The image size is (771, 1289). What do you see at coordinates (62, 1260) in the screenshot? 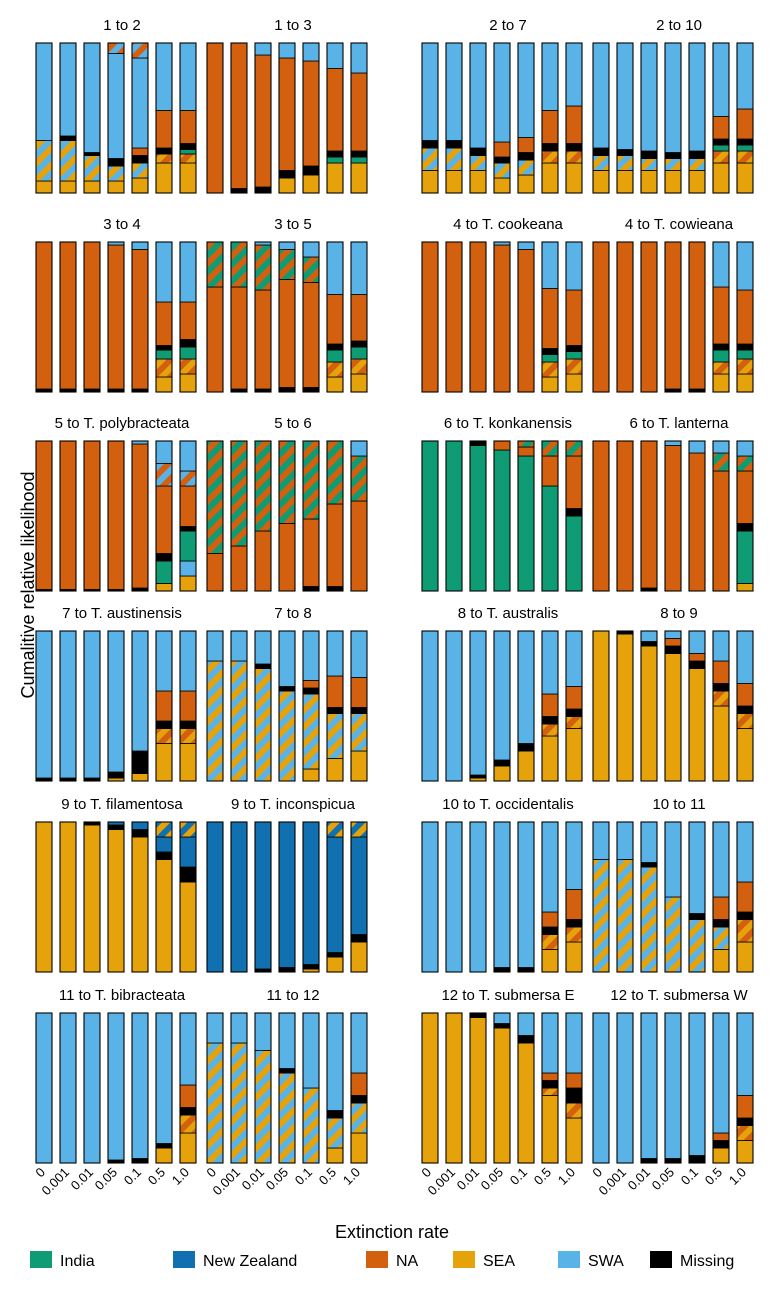
I see `legend-item-india: India` at bounding box center [62, 1260].